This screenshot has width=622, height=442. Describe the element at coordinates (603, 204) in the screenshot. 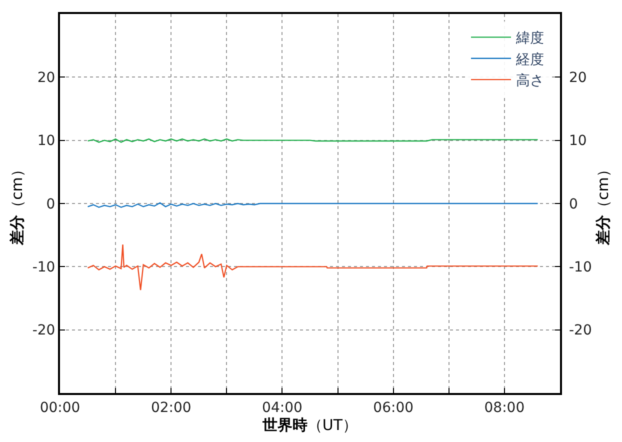

I see `y2-axis-title: 差分（cm）` at that location.